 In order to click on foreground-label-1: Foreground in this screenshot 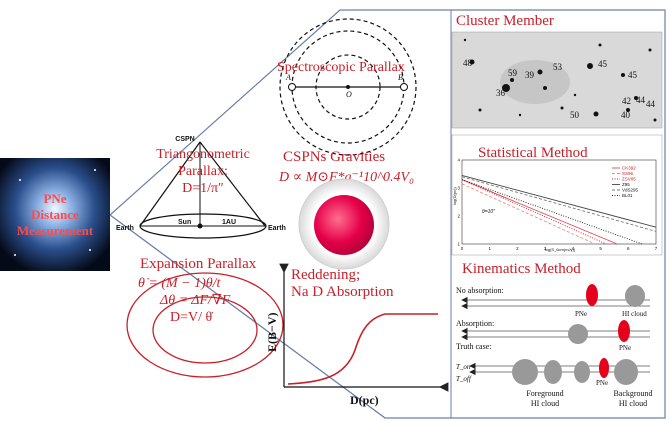, I will do `click(544, 393)`.